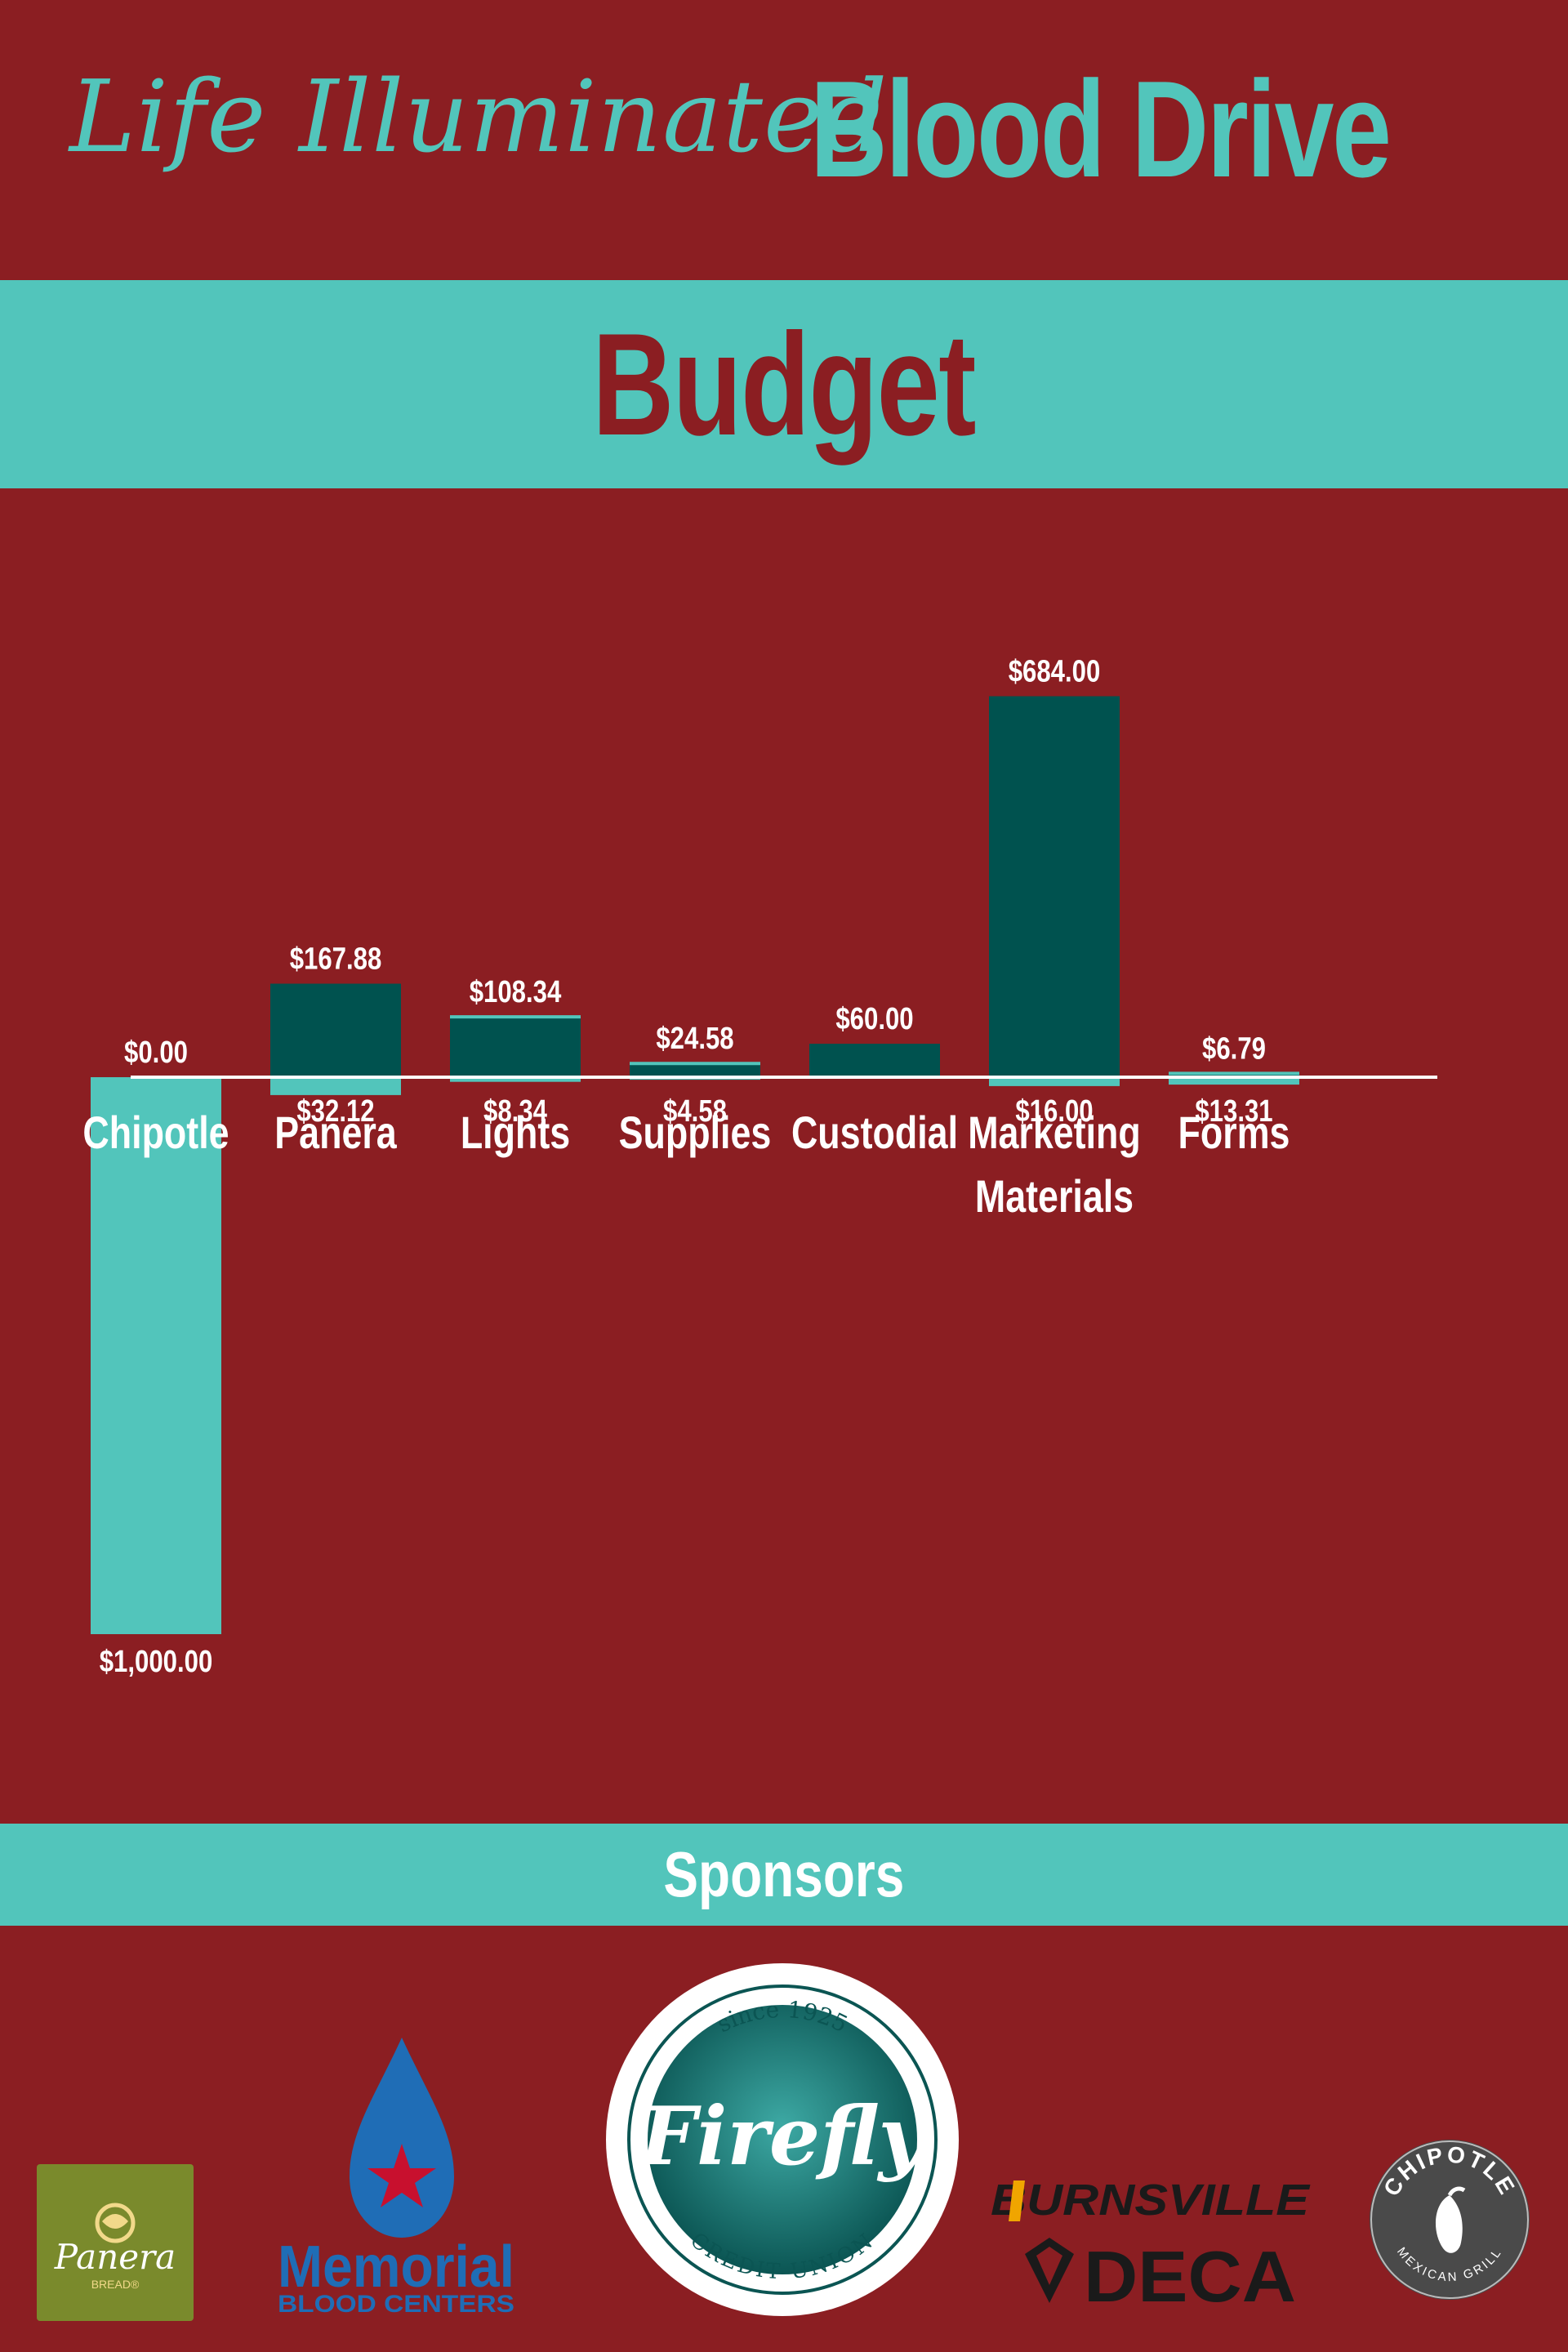 Image resolution: width=1568 pixels, height=2352 pixels. Describe the element at coordinates (335, 1111) in the screenshot. I see `value-label-negative: $32.12` at that location.